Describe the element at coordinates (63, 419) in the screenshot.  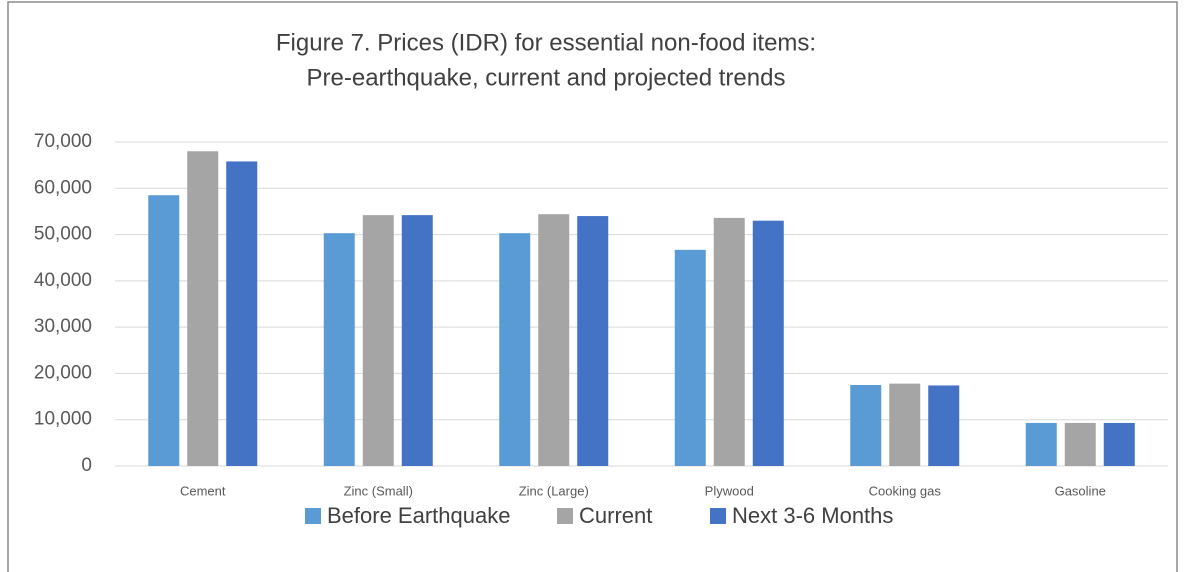
I see `y-tick-label: 10,000` at that location.